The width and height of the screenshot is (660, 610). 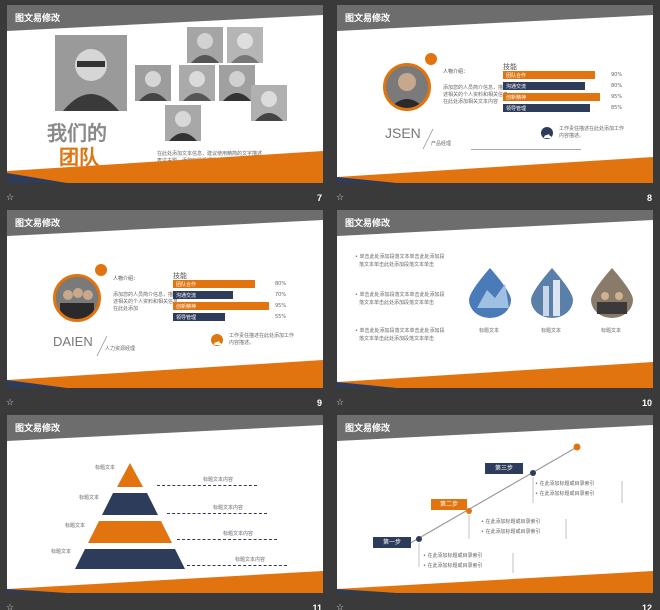 What do you see at coordinates (617, 75) in the screenshot?
I see `skill-value: 90%` at bounding box center [617, 75].